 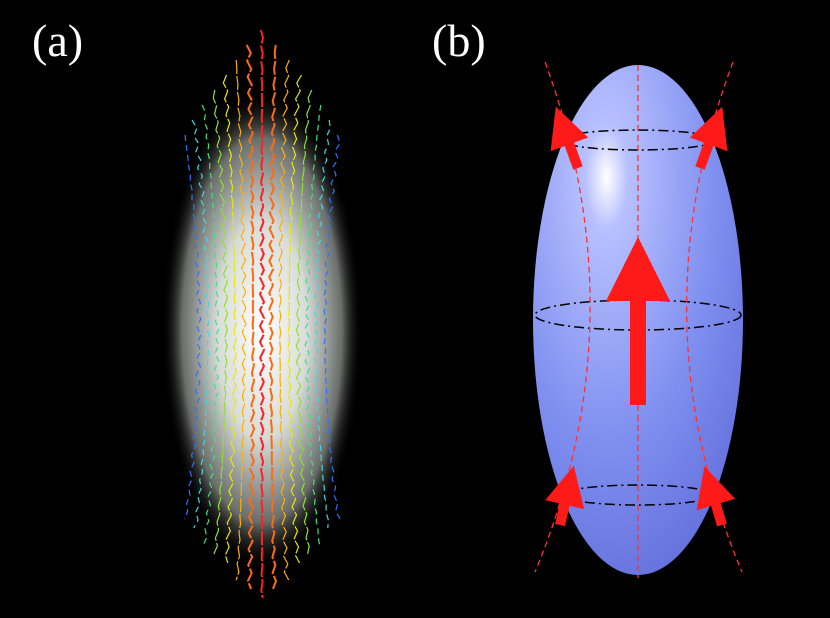 I want to click on panel-label: (a), so click(x=57, y=40).